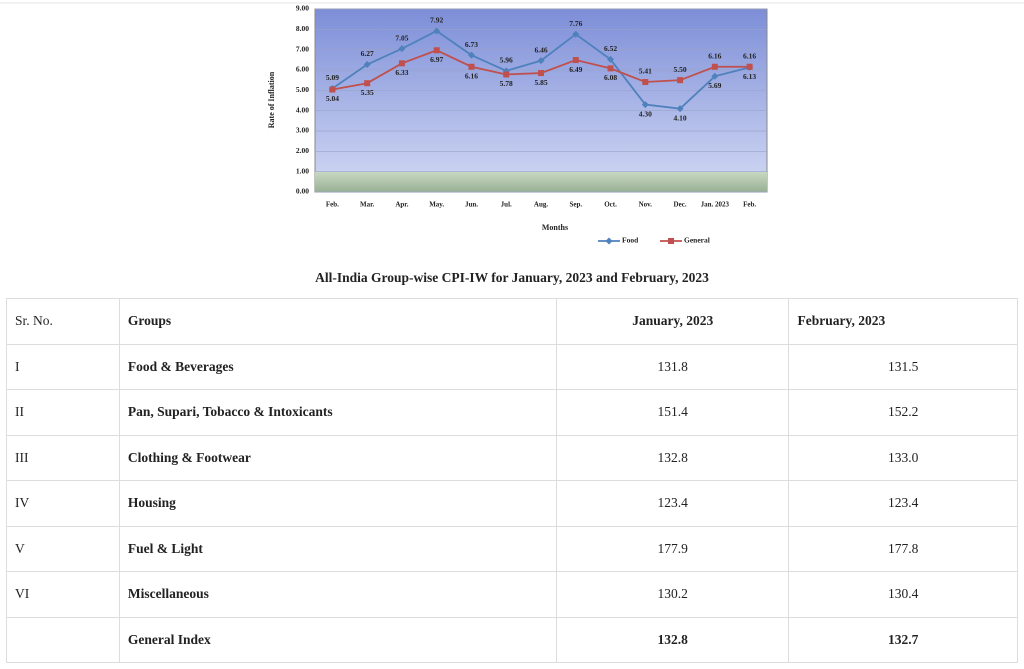 The image size is (1024, 669). Describe the element at coordinates (367, 53) in the screenshot. I see `data-label: 6.27` at that location.